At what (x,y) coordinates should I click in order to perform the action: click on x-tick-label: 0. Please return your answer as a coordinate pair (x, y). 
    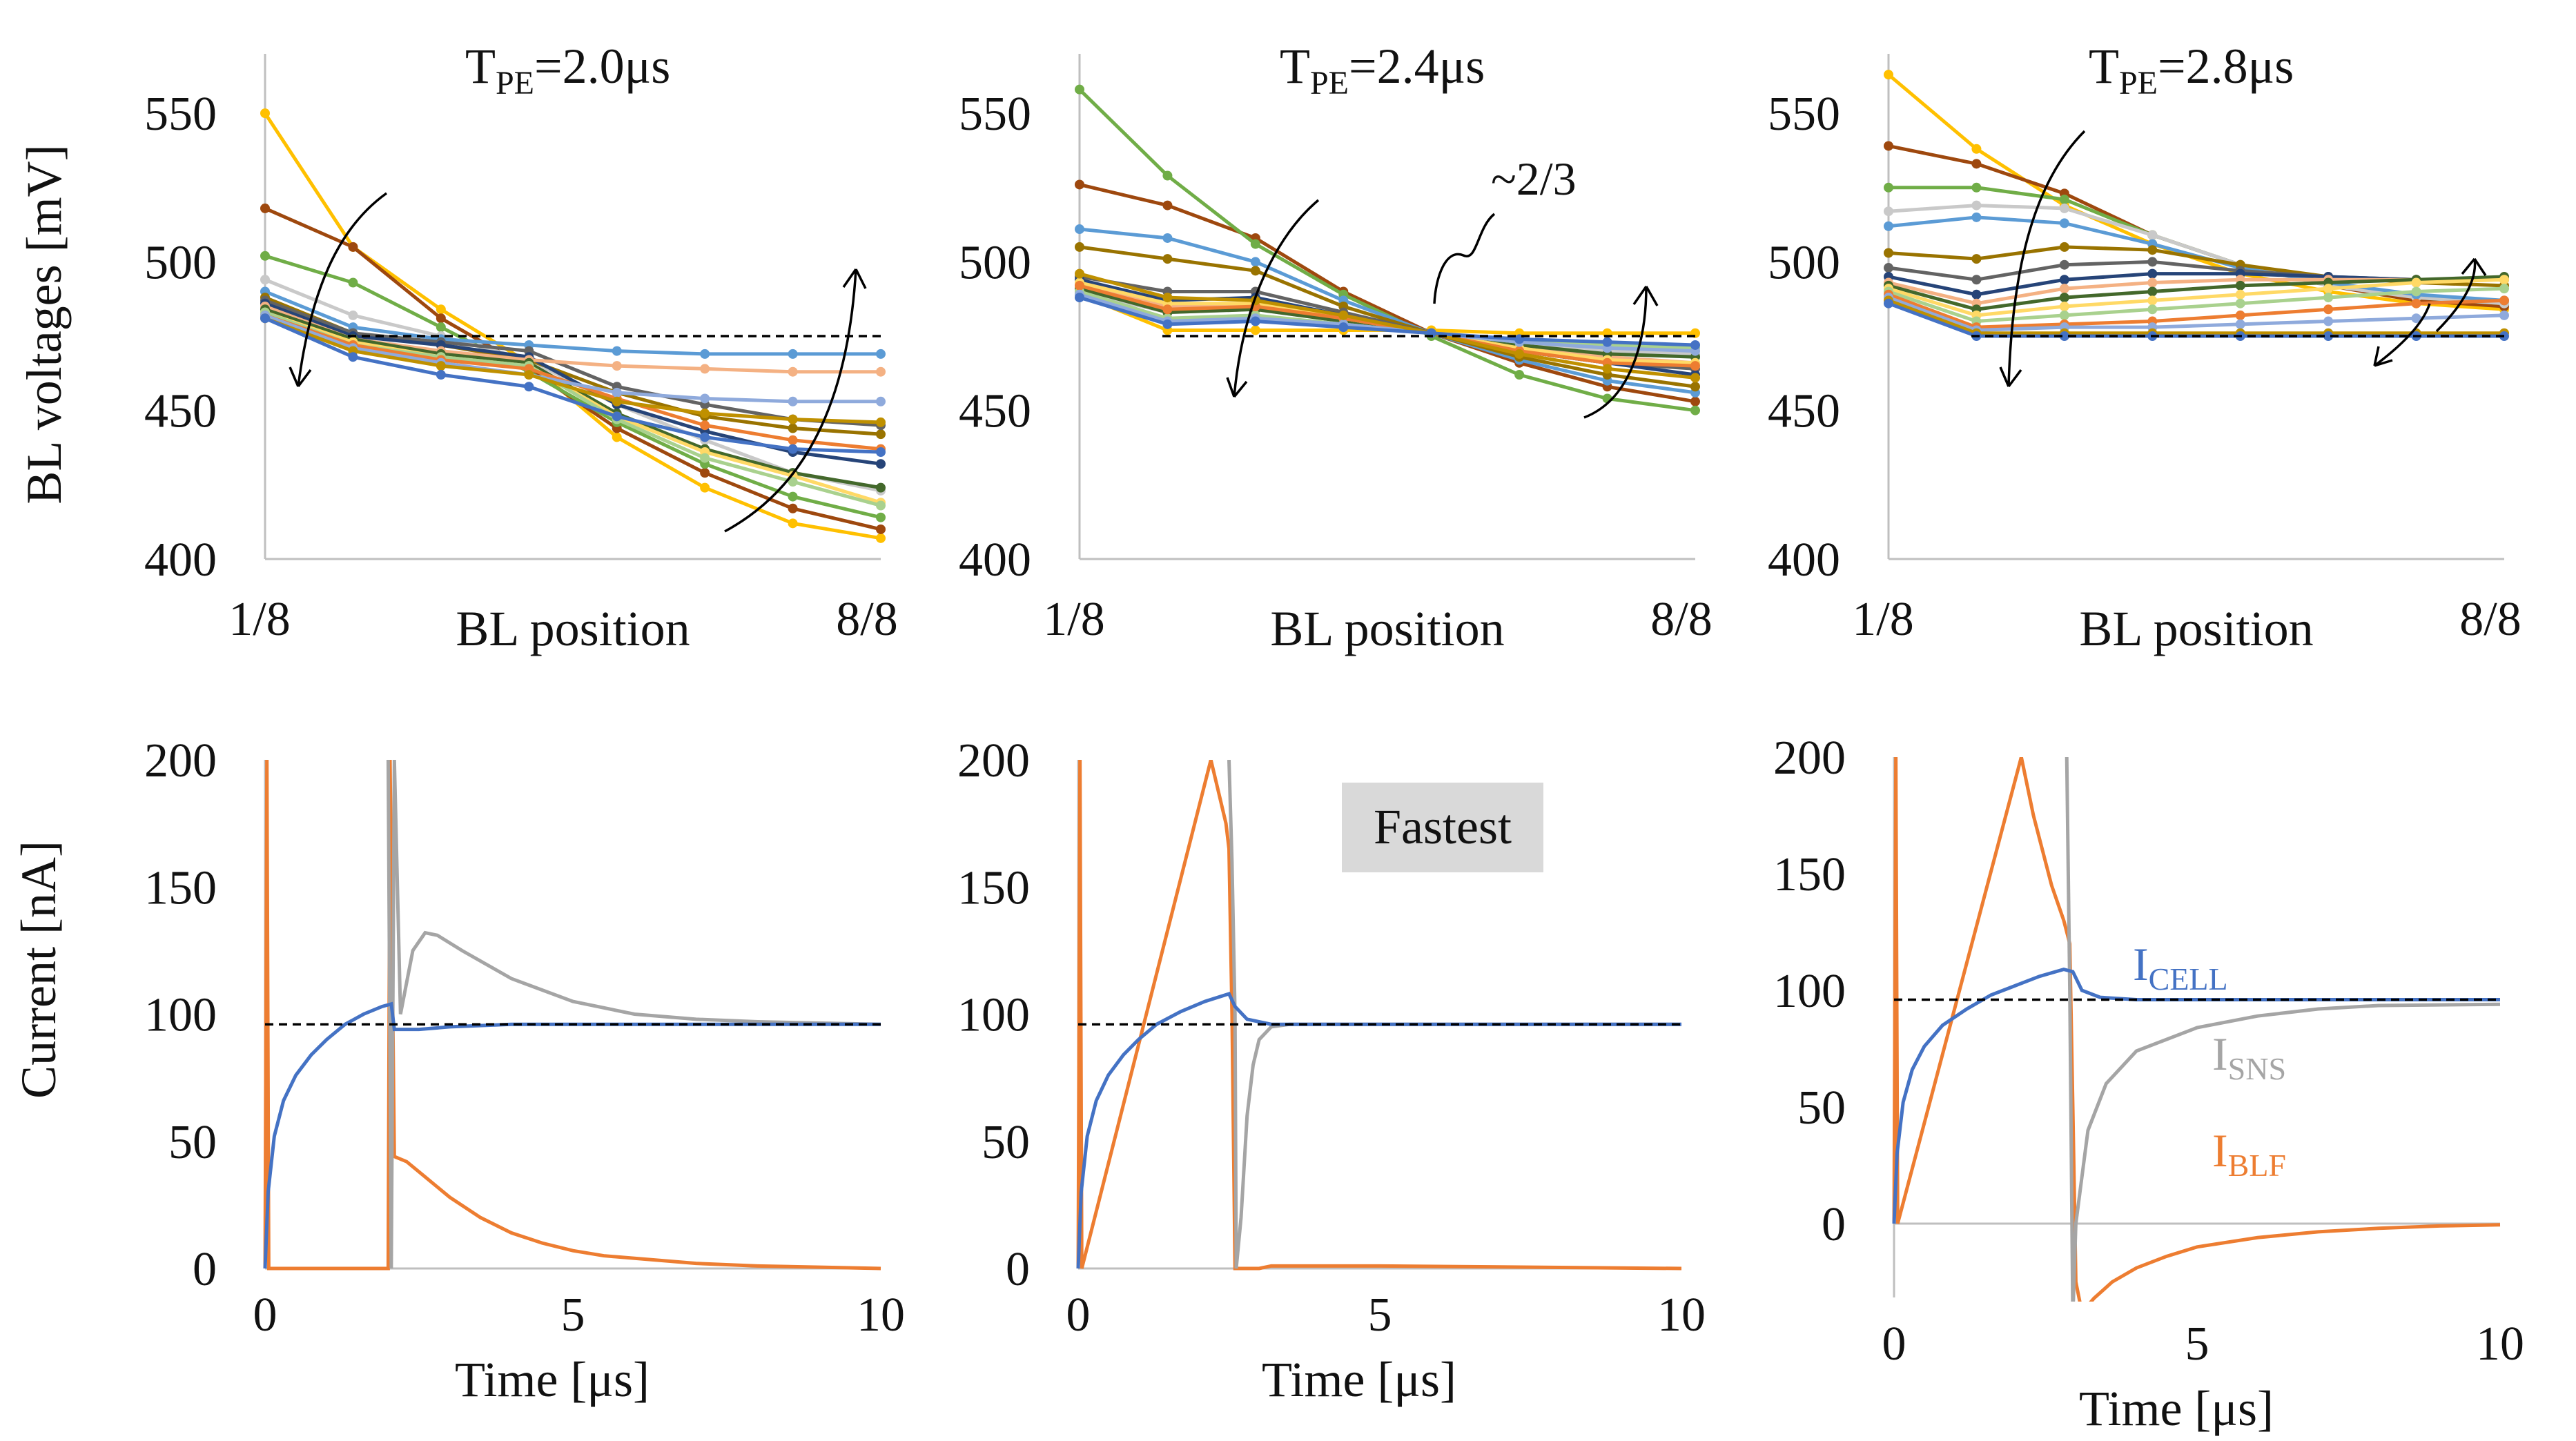
    Looking at the image, I should click on (265, 1315).